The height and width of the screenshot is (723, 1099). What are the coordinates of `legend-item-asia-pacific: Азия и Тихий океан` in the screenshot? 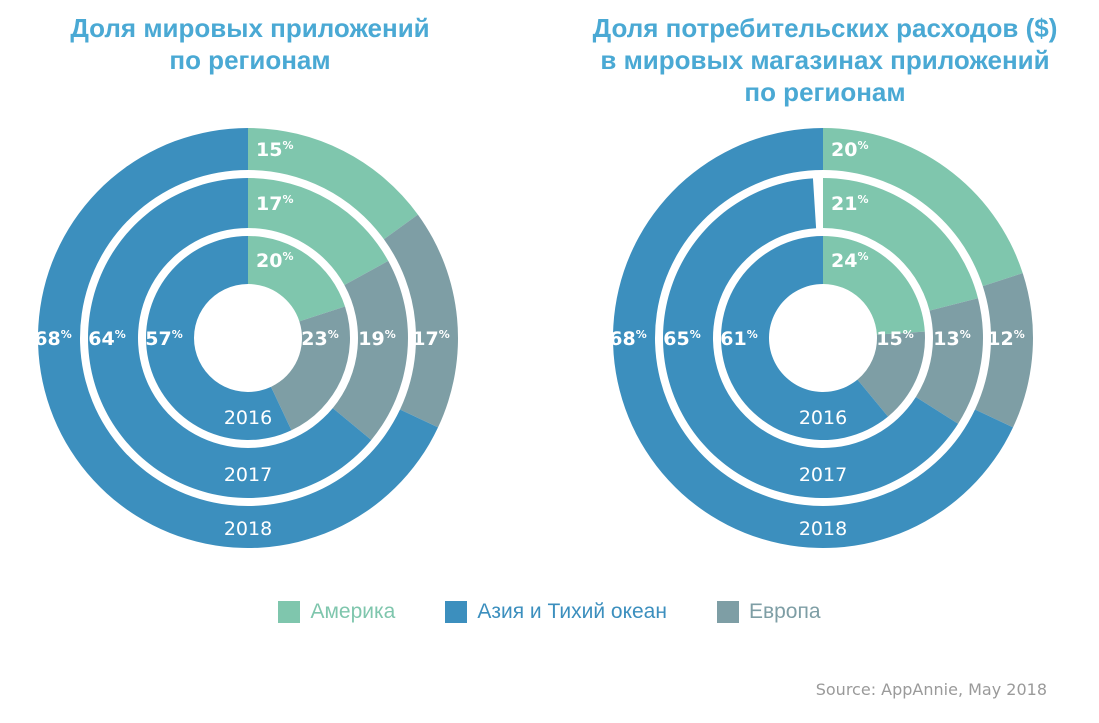 It's located at (556, 612).